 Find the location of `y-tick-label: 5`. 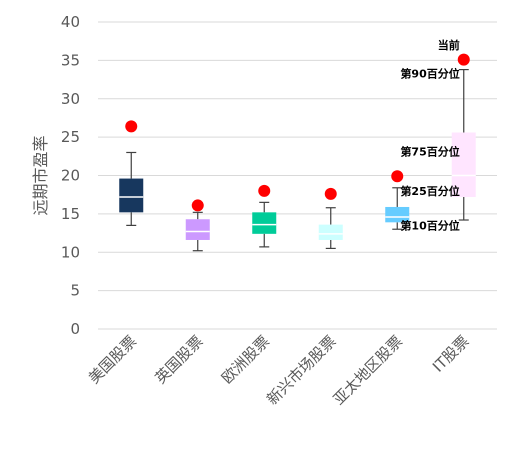

y-tick-label: 5 is located at coordinates (75, 291).